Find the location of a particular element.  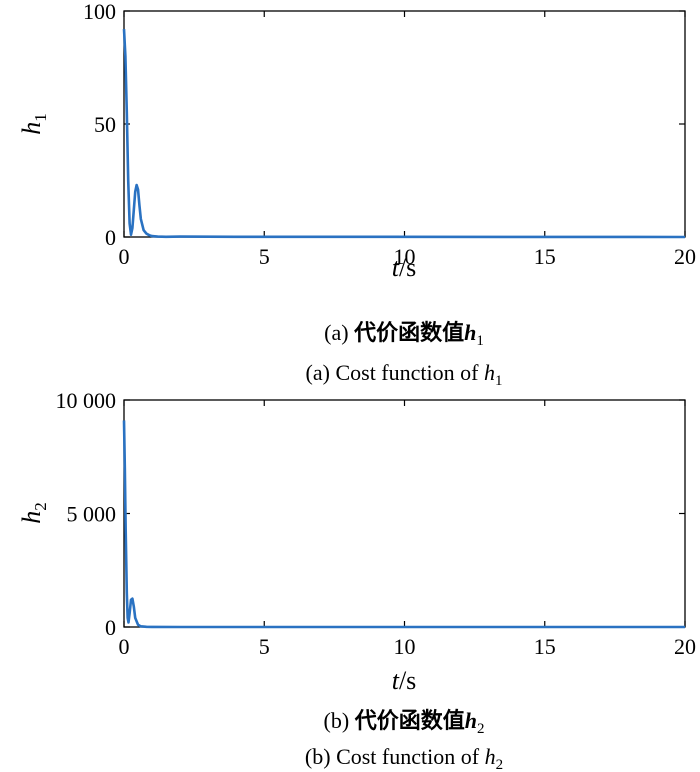

caption-en-b: (b) Cost function of h2 is located at coordinates (404, 758).